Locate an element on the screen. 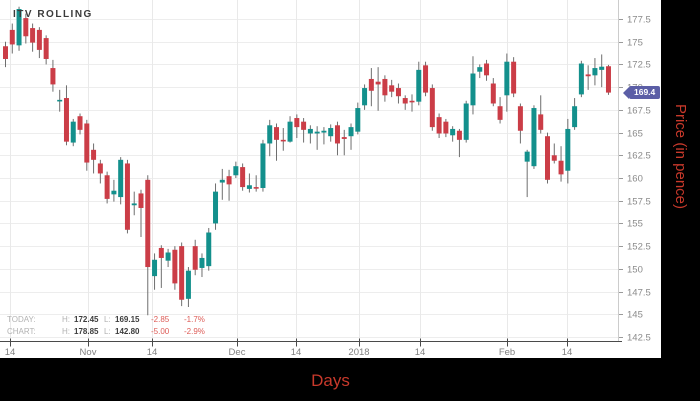  chart-high-label: H: is located at coordinates (66, 331).